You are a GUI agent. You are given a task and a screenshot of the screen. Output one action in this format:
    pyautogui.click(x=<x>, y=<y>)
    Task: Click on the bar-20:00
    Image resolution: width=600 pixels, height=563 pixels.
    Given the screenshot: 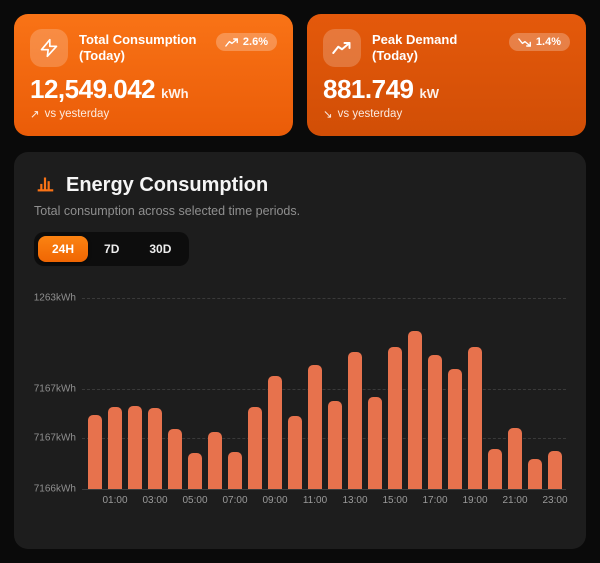 What is the action you would take?
    pyautogui.click(x=495, y=469)
    